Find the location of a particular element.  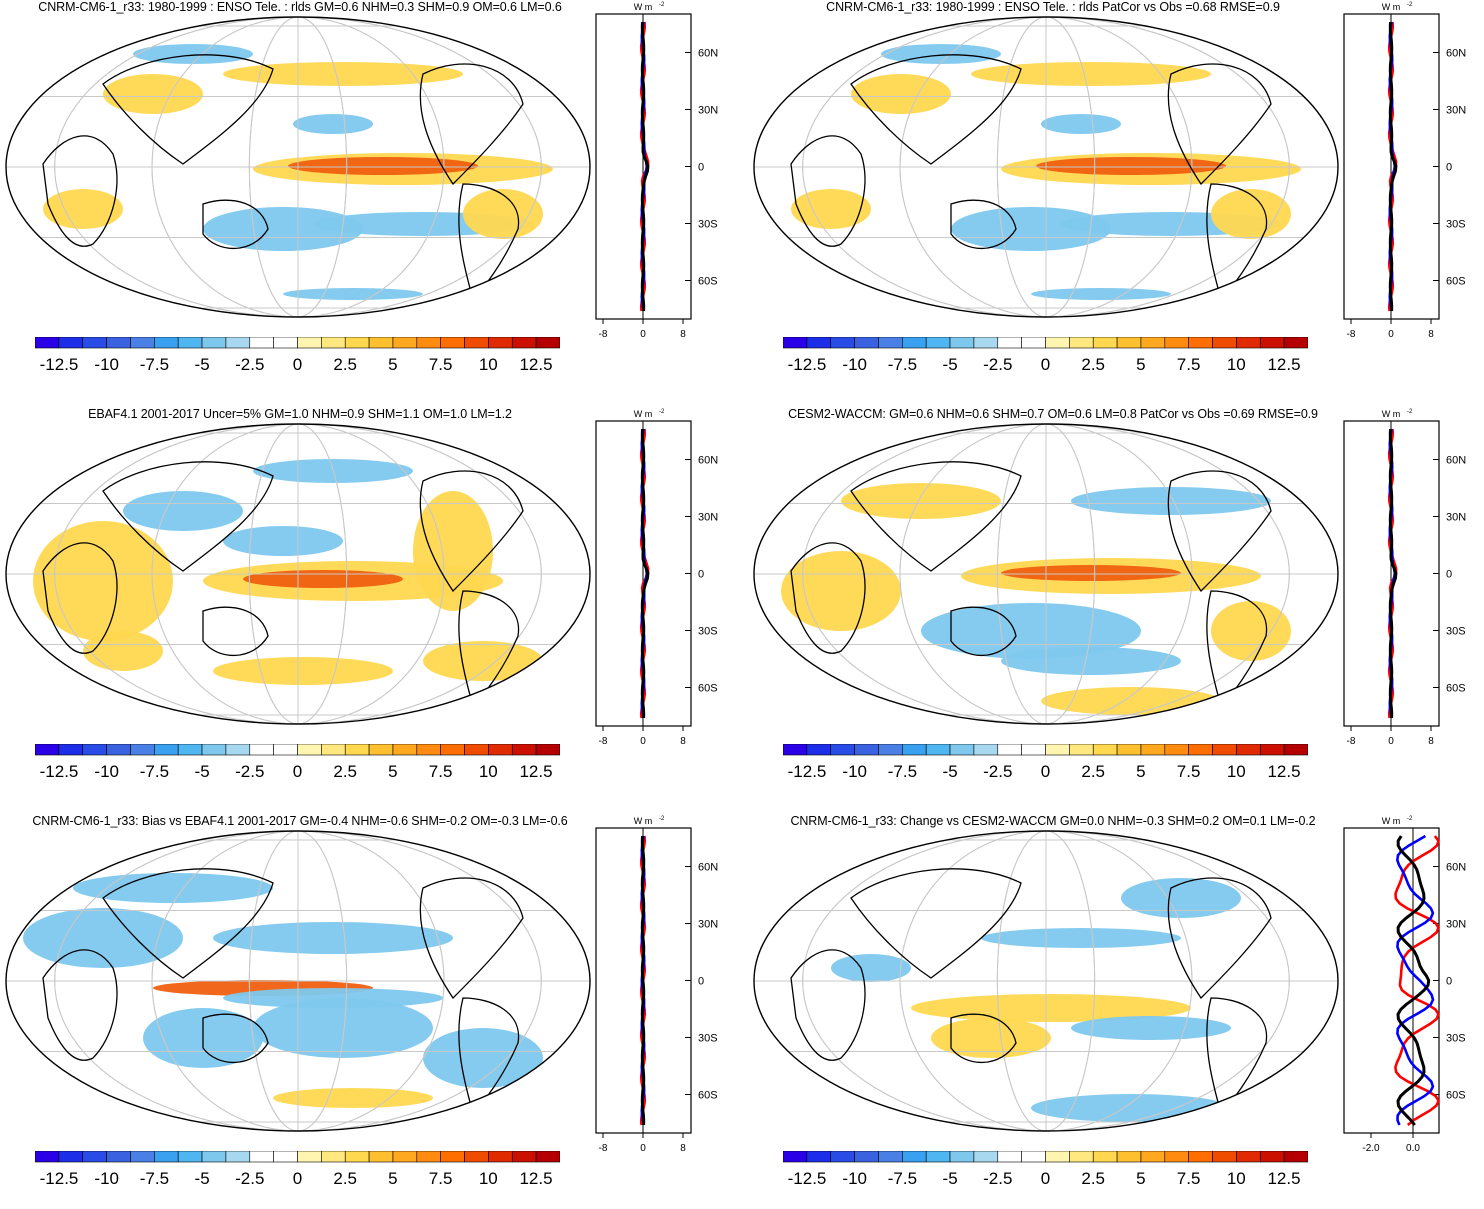

zonal-x-tick-label: -8 is located at coordinates (603, 741).